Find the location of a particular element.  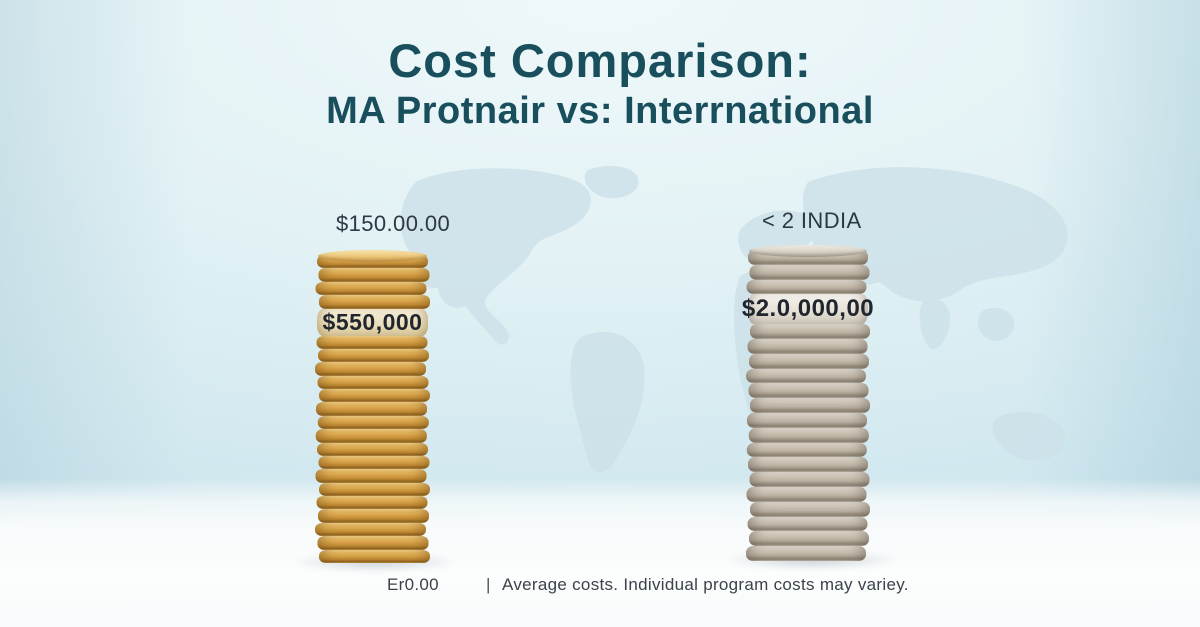

silver-stack-top-face is located at coordinates (808, 251).